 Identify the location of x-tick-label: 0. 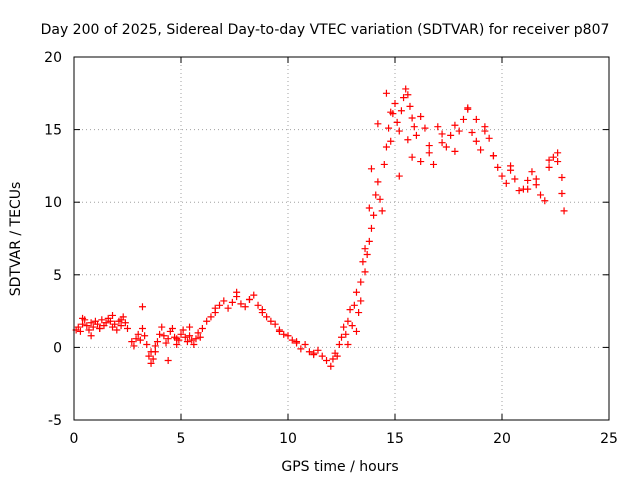
(74, 439).